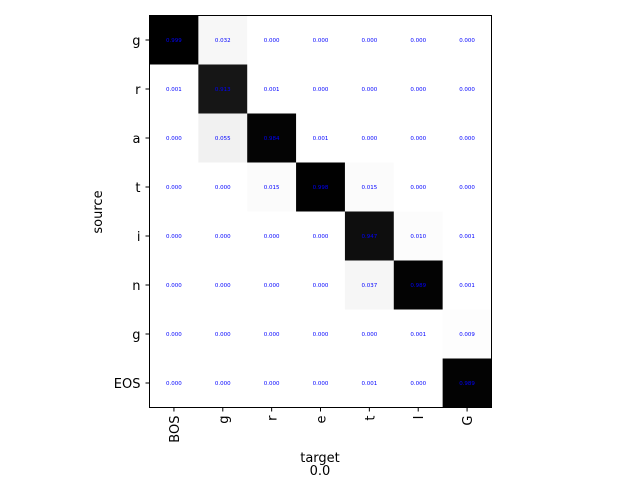 The height and width of the screenshot is (480, 640). I want to click on cell-value-label-2-6: 0.000, so click(467, 139).